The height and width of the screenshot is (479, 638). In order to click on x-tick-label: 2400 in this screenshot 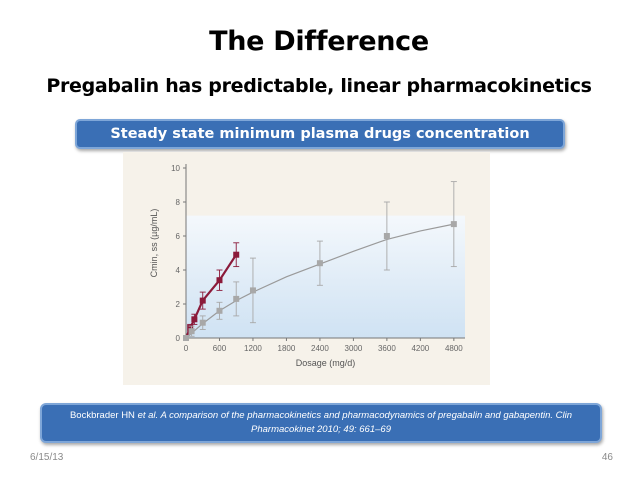, I will do `click(320, 348)`.